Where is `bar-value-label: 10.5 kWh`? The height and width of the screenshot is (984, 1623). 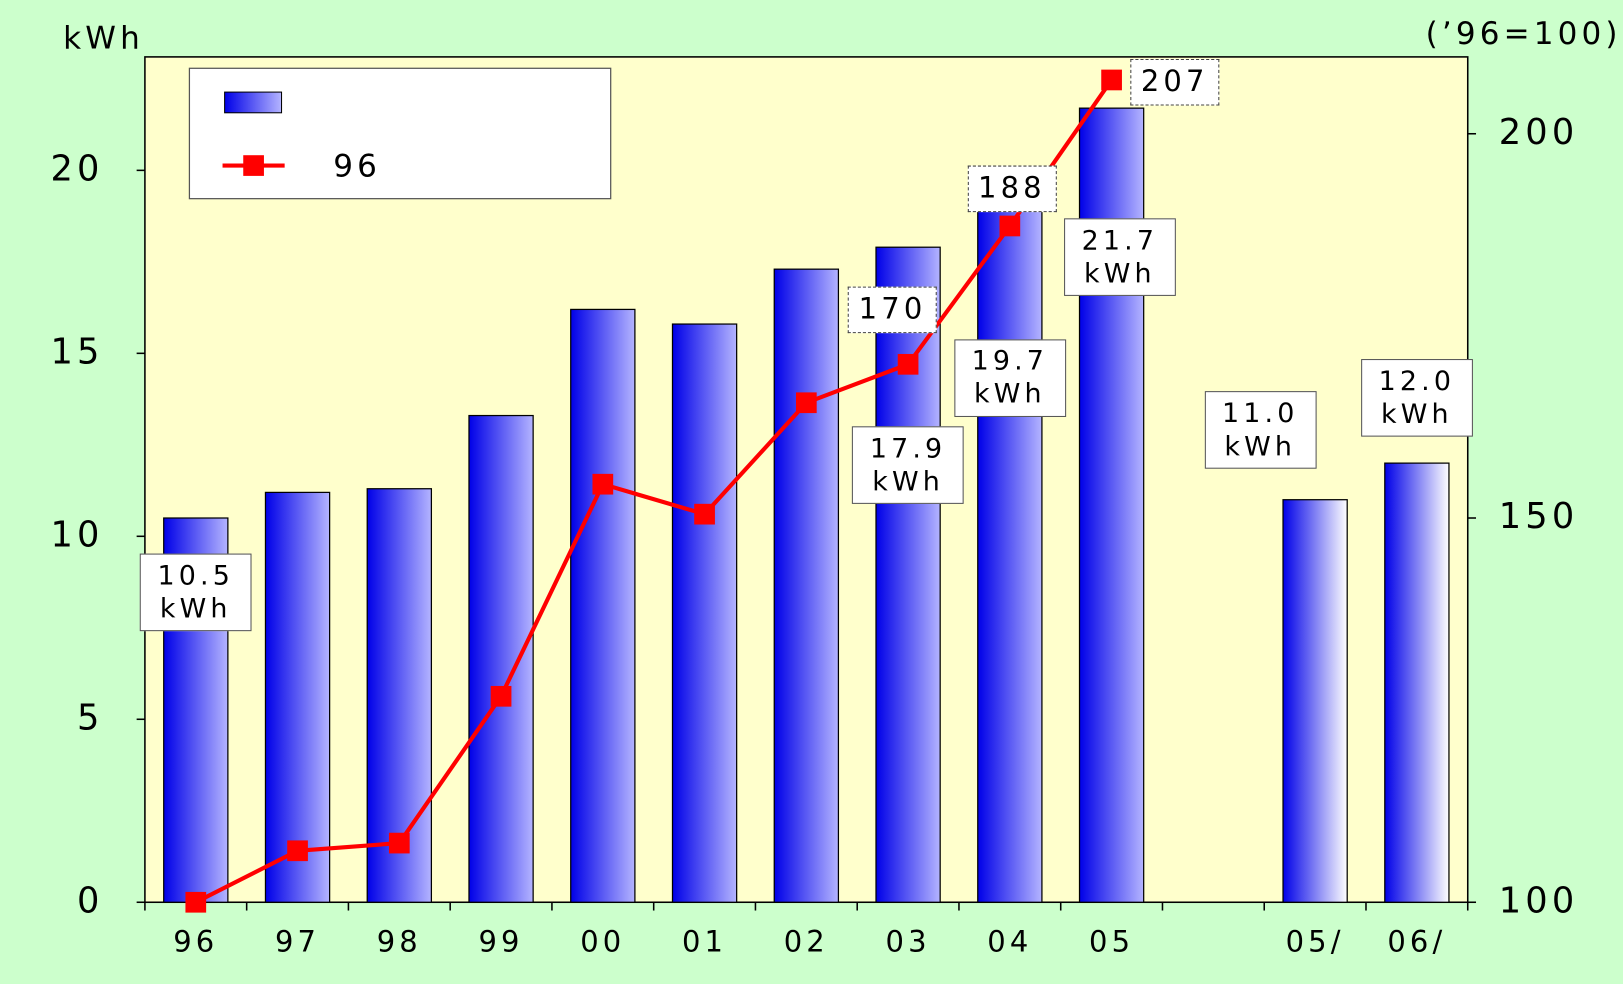 bar-value-label: 10.5 kWh is located at coordinates (195, 592).